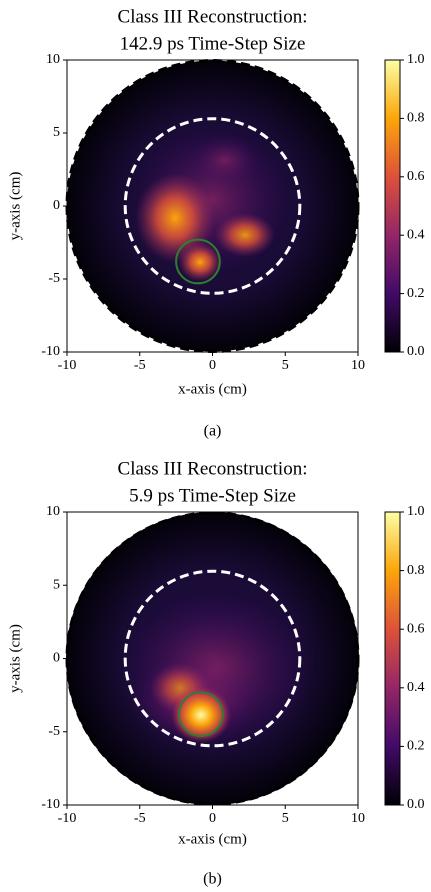 The height and width of the screenshot is (892, 431). What do you see at coordinates (212, 879) in the screenshot?
I see `caption: (b)` at bounding box center [212, 879].